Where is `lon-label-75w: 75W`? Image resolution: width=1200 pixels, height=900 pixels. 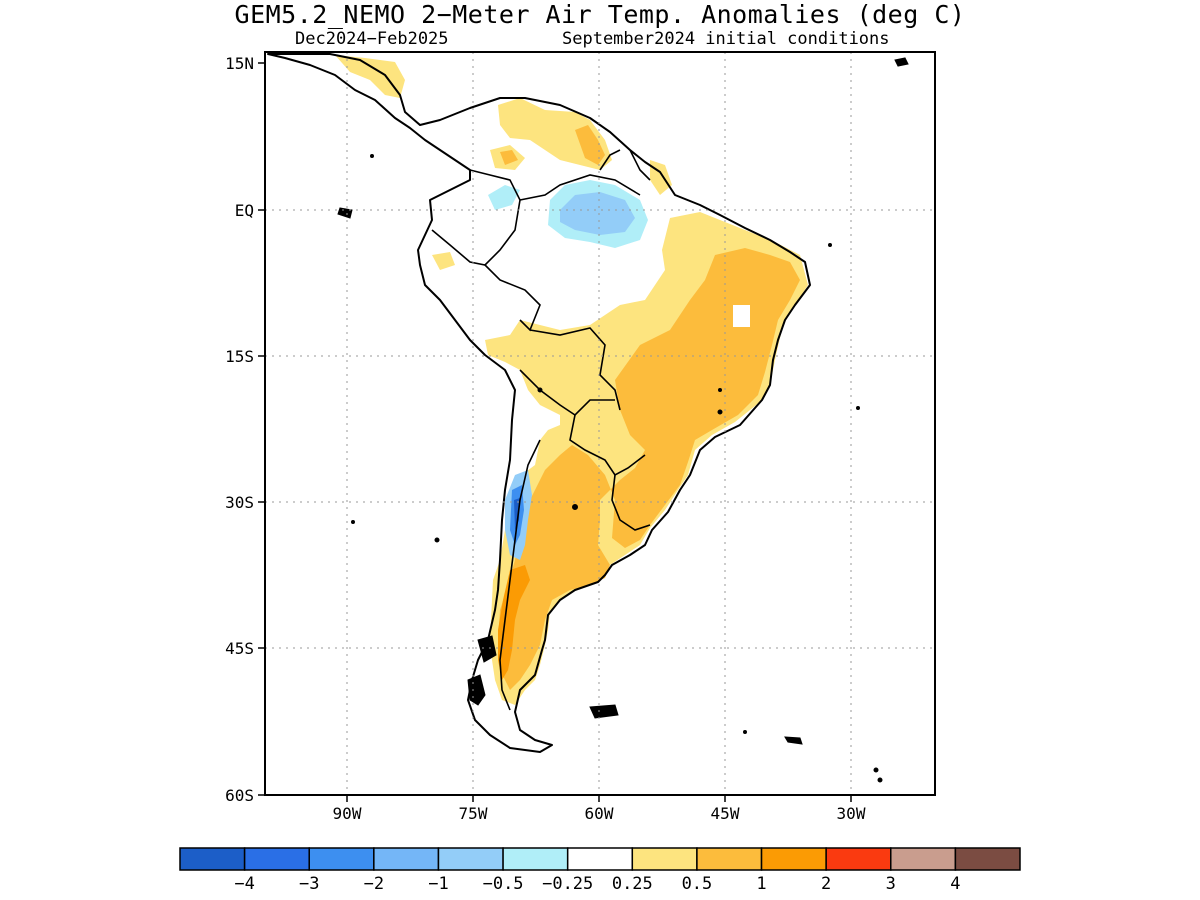
lon-label-75w: 75W is located at coordinates (473, 813).